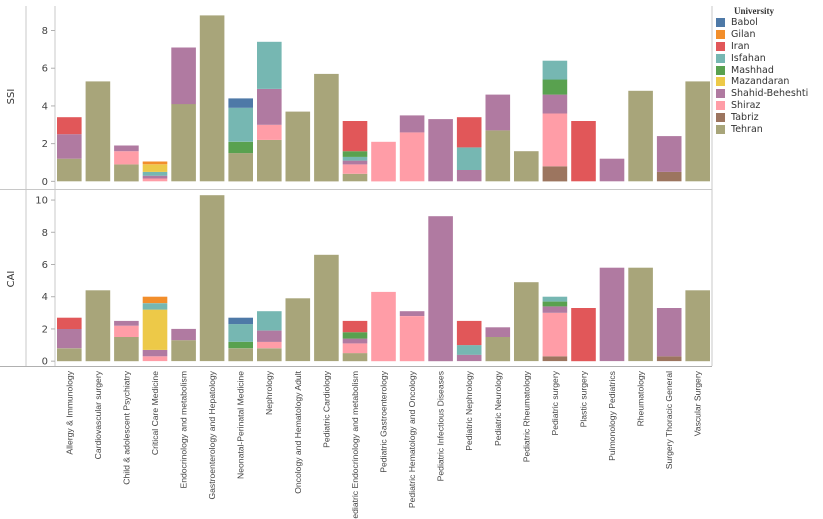  What do you see at coordinates (441, 426) in the screenshot?
I see `x-tick-label: Pediatric Infectious Diseases` at bounding box center [441, 426].